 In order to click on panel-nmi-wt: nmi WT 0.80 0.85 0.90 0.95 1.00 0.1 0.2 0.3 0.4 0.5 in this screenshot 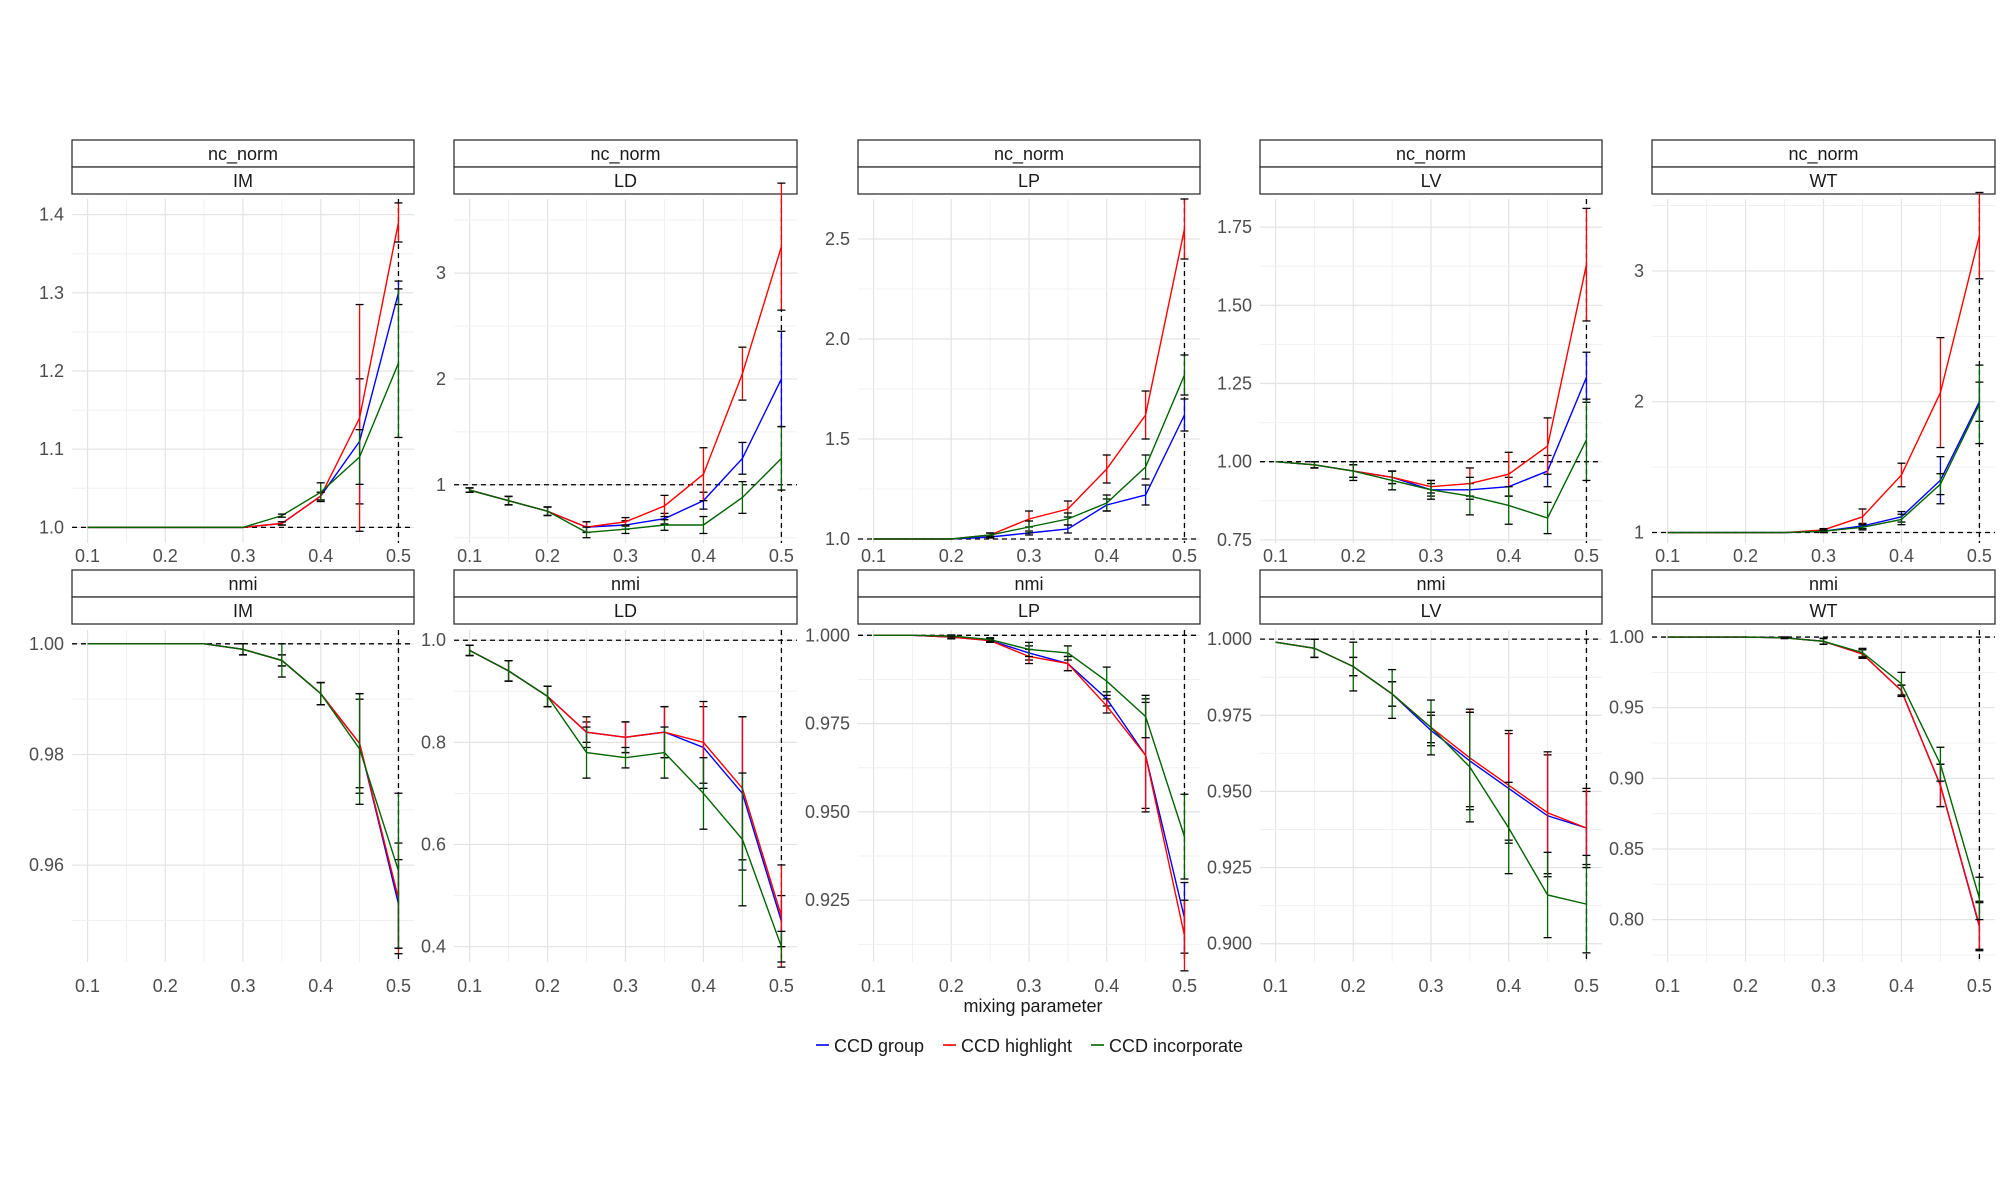, I will do `click(1802, 782)`.